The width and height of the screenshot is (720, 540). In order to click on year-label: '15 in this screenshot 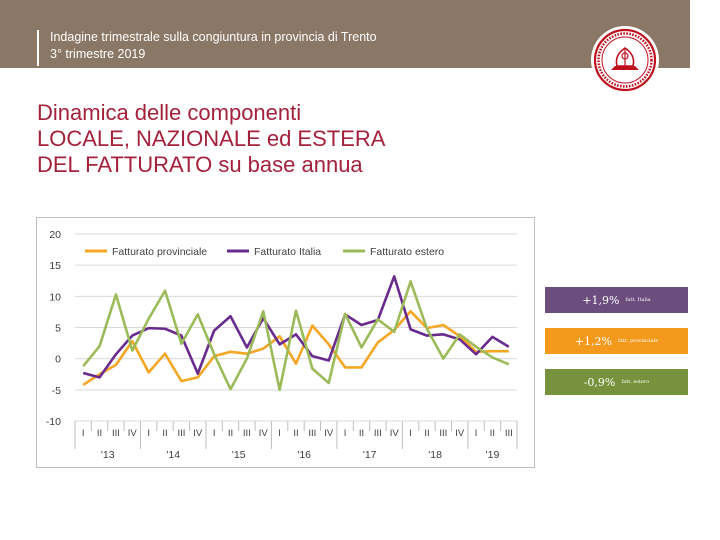, I will do `click(239, 455)`.